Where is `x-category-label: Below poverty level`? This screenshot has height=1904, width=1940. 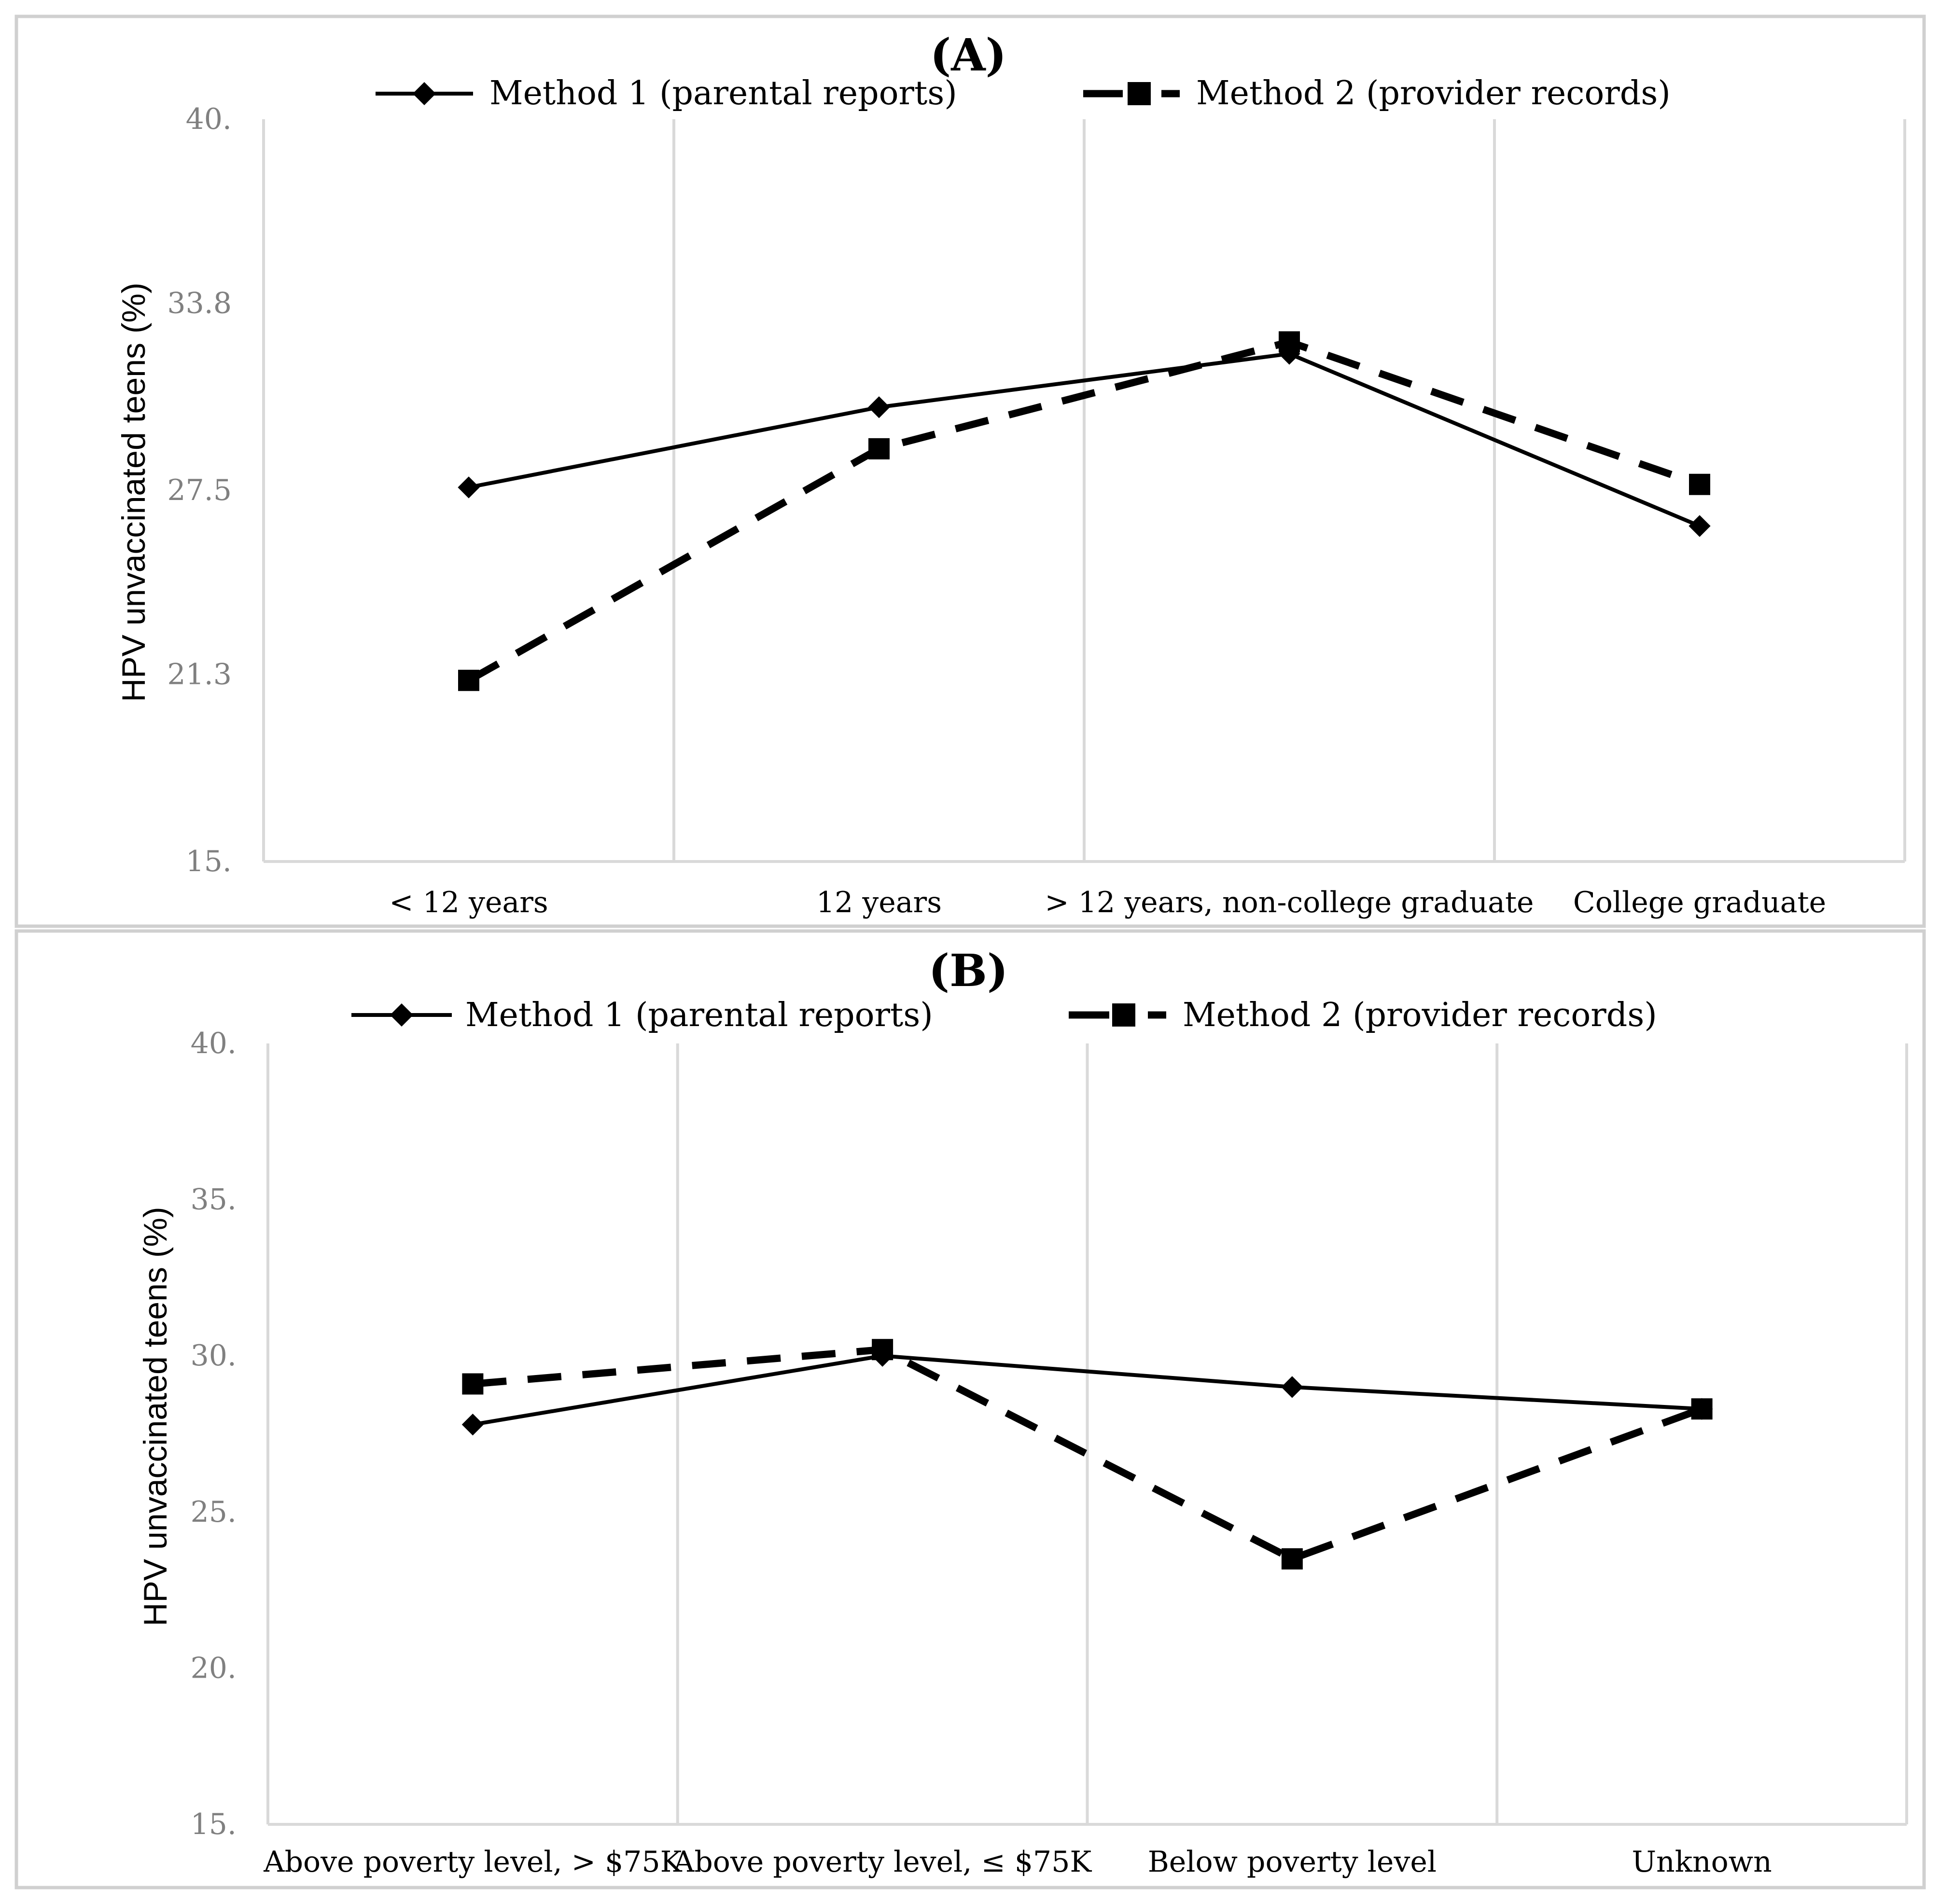 x-category-label: Below poverty level is located at coordinates (1292, 1862).